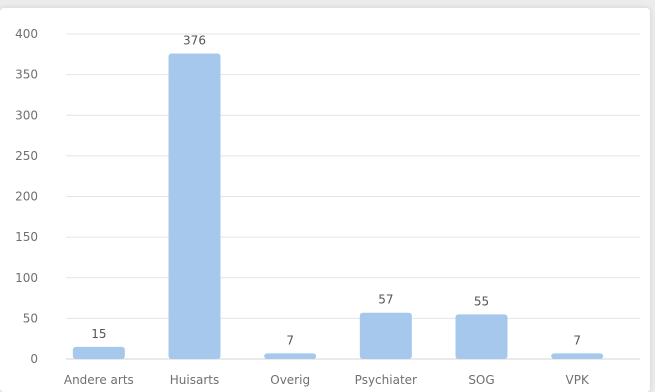 The width and height of the screenshot is (655, 392). I want to click on y-tick-label: 100, so click(26, 278).